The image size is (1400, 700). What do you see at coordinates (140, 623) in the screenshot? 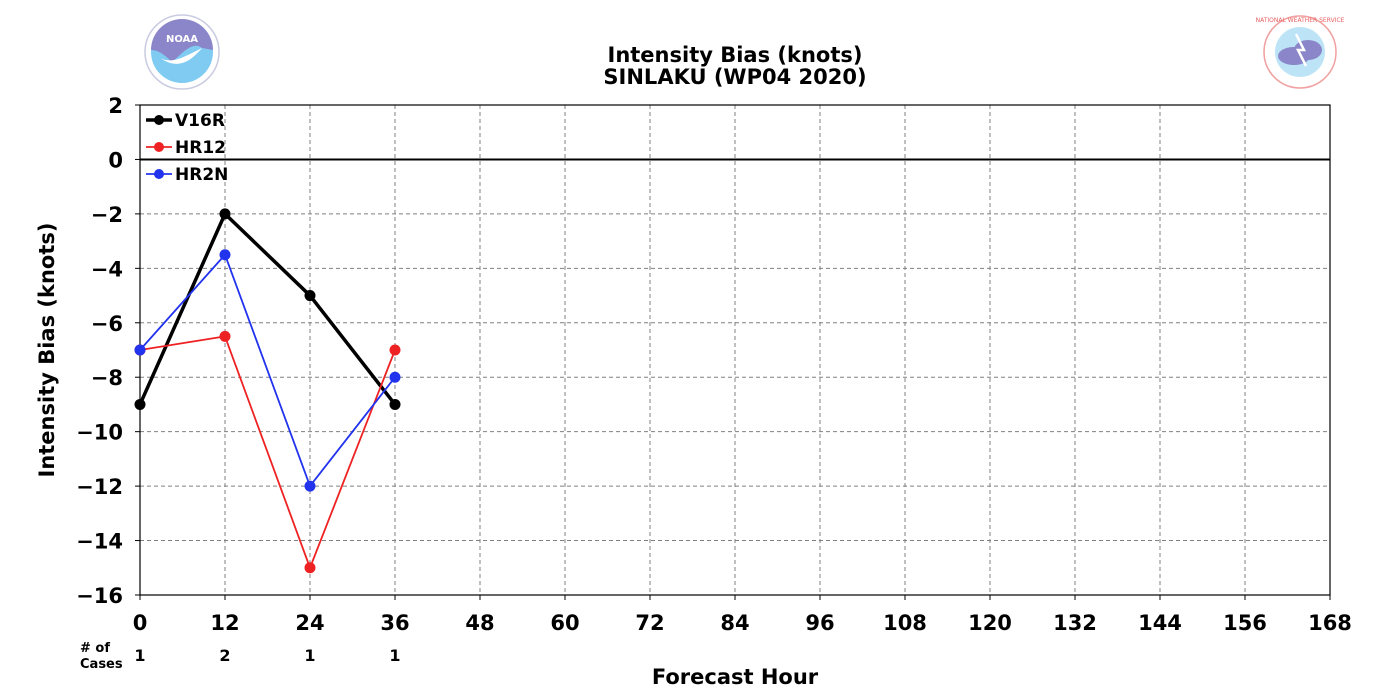
I see `x-tick-label: 0` at bounding box center [140, 623].